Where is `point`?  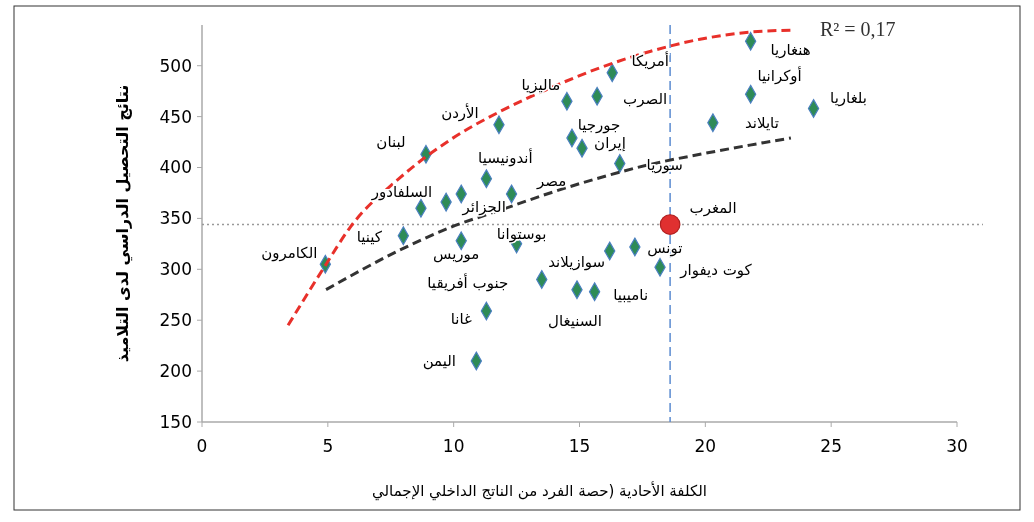 point is located at coordinates (670, 224).